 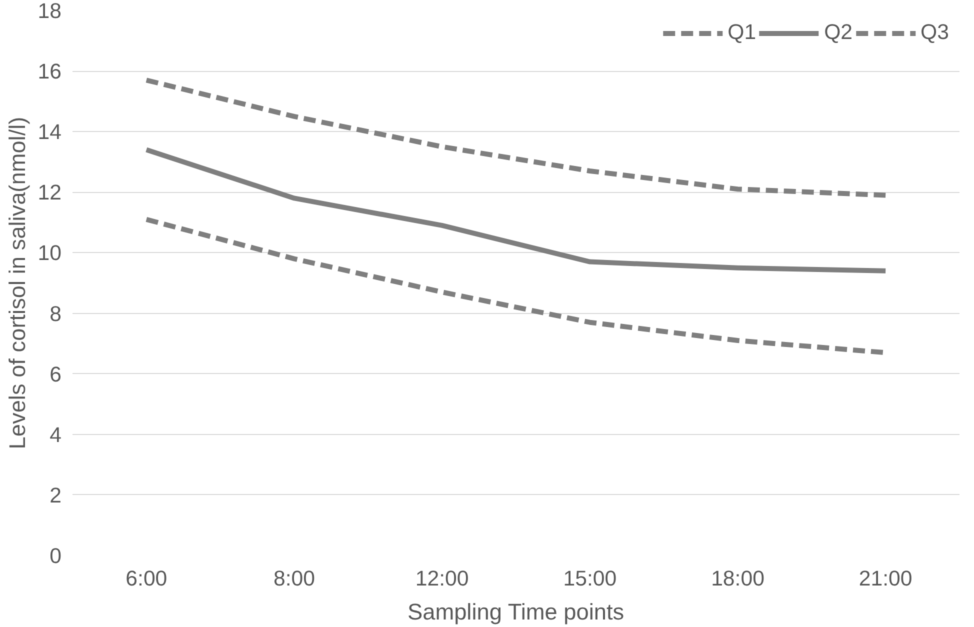 I want to click on legend-label: Q1, so click(x=742, y=32).